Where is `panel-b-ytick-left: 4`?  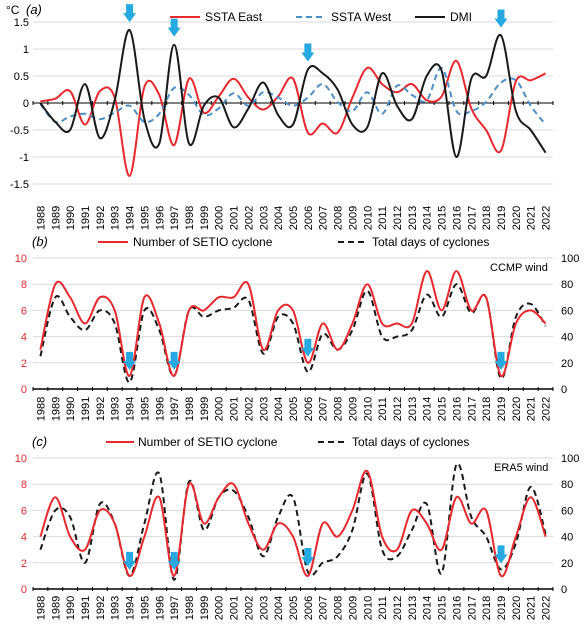
panel-b-ytick-left: 4 is located at coordinates (24, 338).